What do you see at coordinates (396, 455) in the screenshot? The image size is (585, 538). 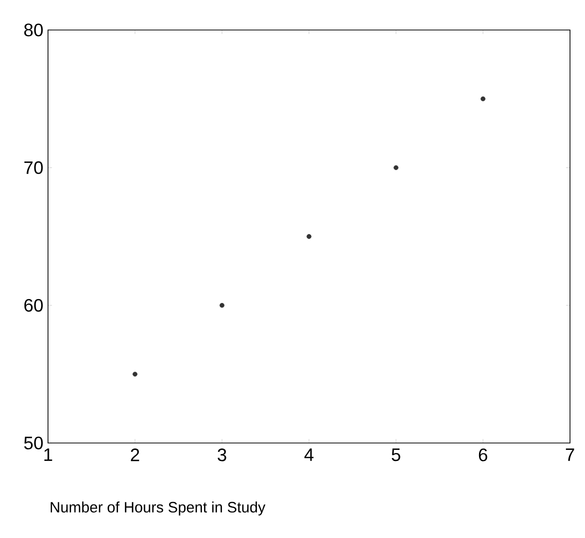 I see `x-tick-label: 5` at bounding box center [396, 455].